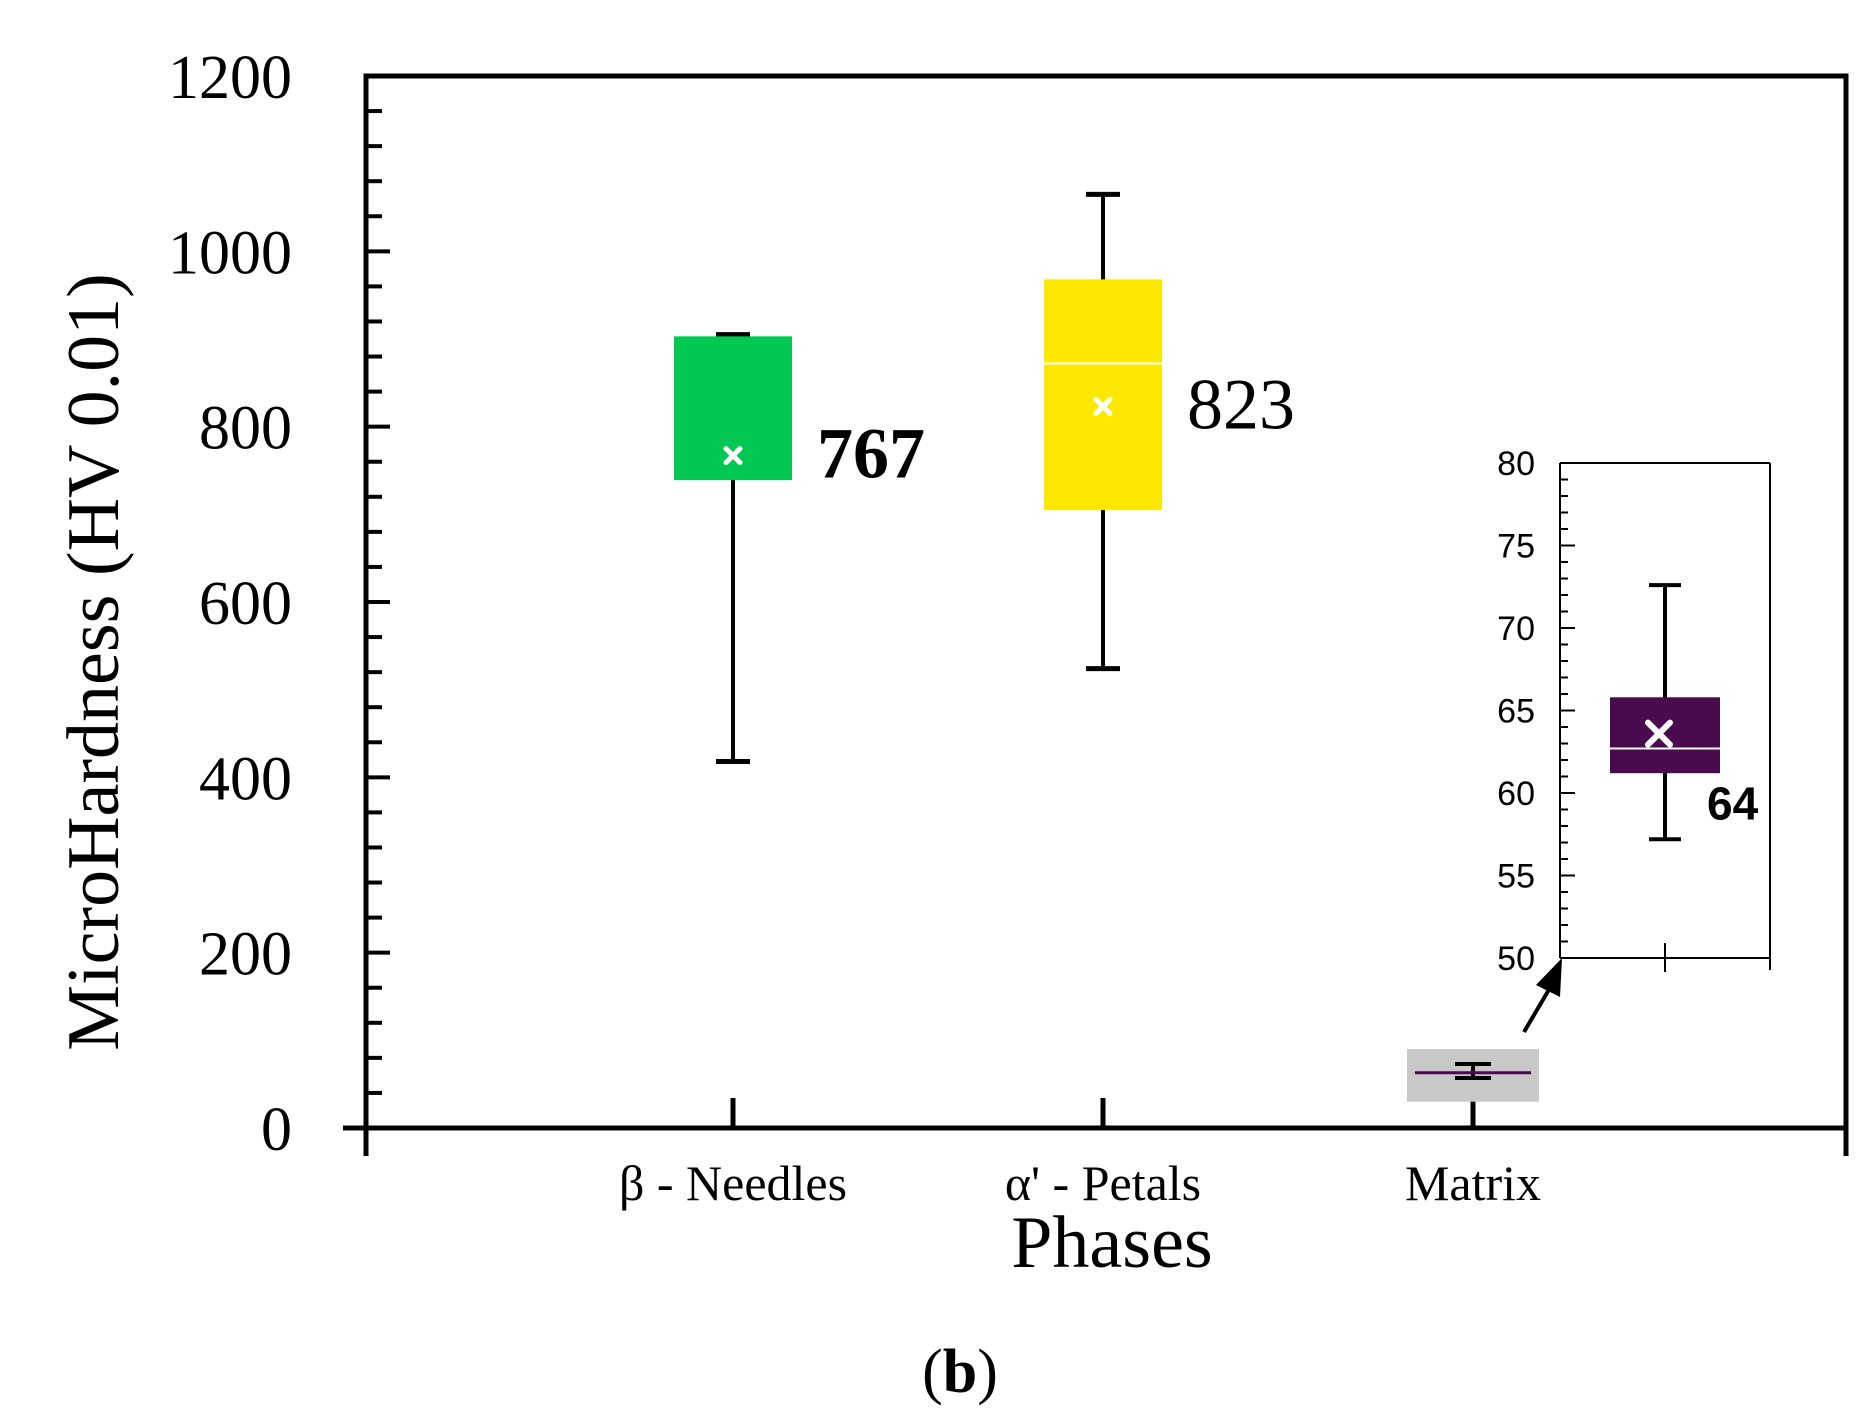 This screenshot has width=1870, height=1422. What do you see at coordinates (230, 78) in the screenshot?
I see `y-tick-label: 1200` at bounding box center [230, 78].